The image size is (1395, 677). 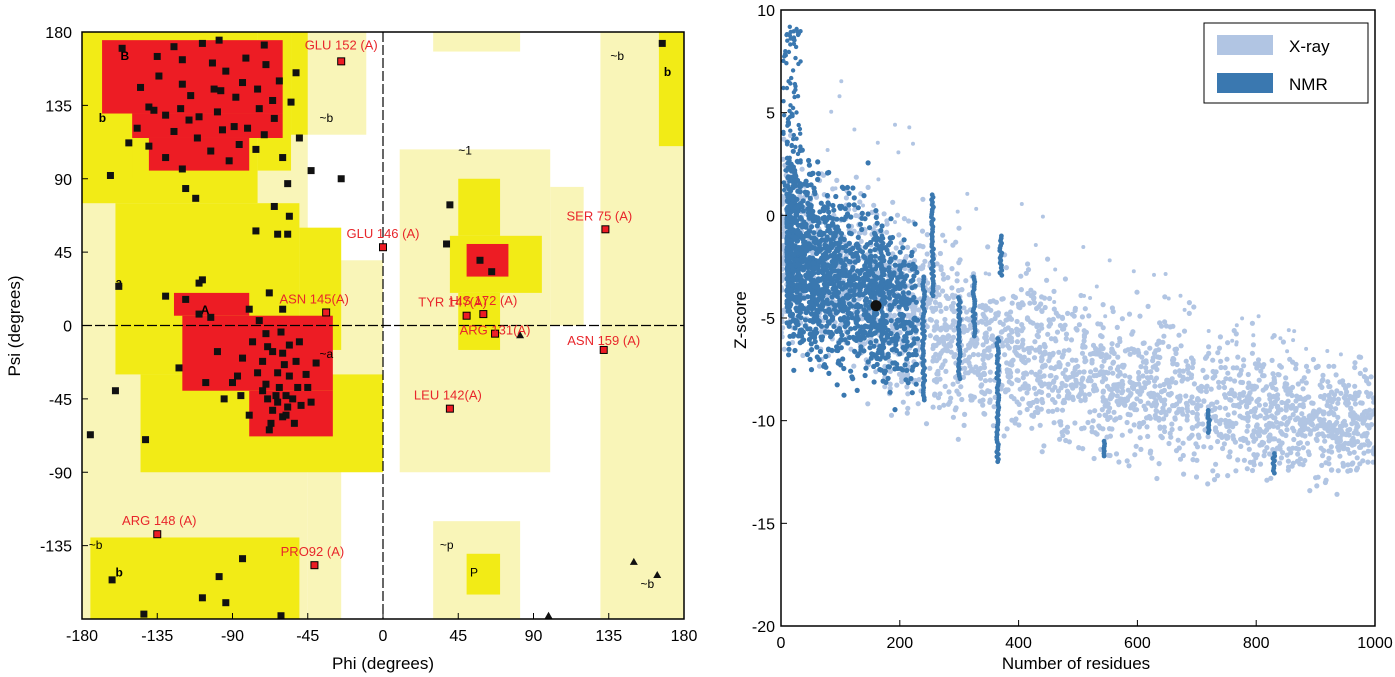 What do you see at coordinates (603, 340) in the screenshot?
I see `ramachandran-outlier-label: ASN 159 (A)` at bounding box center [603, 340].